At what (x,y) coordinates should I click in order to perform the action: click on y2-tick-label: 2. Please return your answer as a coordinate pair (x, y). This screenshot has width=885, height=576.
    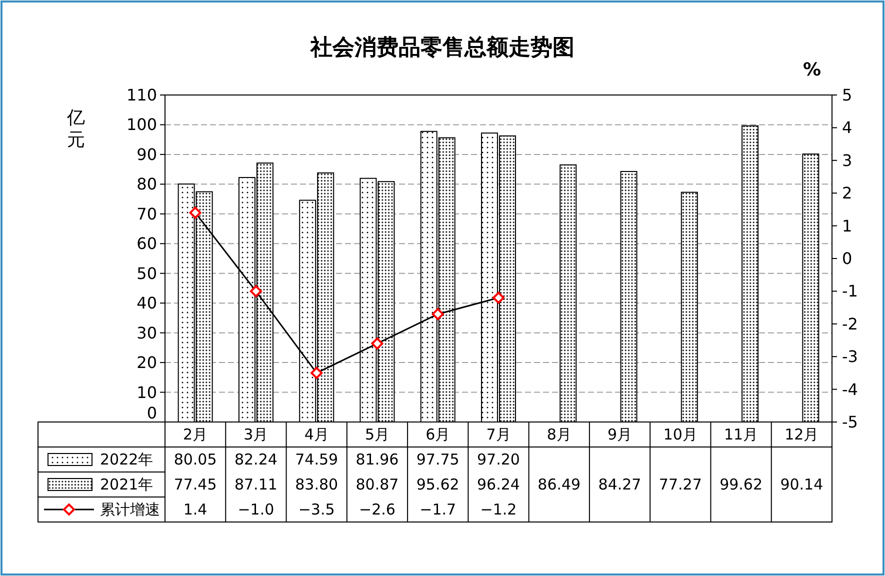
    Looking at the image, I should click on (847, 193).